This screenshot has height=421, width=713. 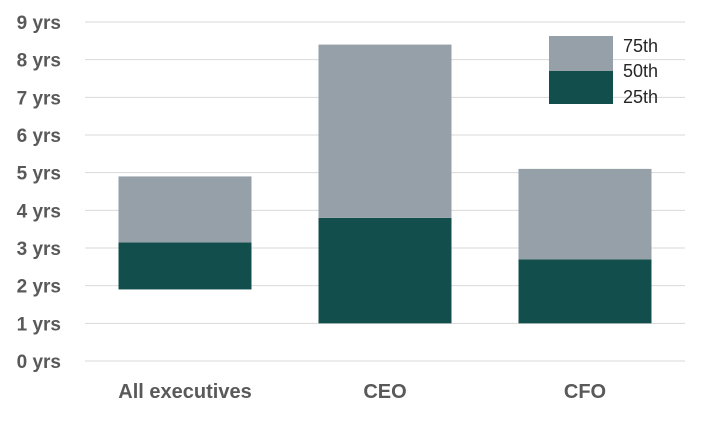 I want to click on y-tick-label: 3 yrs, so click(x=39, y=249).